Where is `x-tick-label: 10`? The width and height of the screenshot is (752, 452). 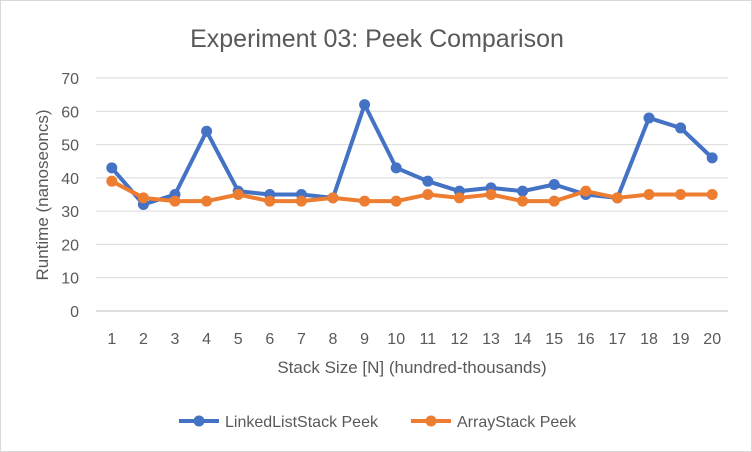
x-tick-label: 10 is located at coordinates (396, 339).